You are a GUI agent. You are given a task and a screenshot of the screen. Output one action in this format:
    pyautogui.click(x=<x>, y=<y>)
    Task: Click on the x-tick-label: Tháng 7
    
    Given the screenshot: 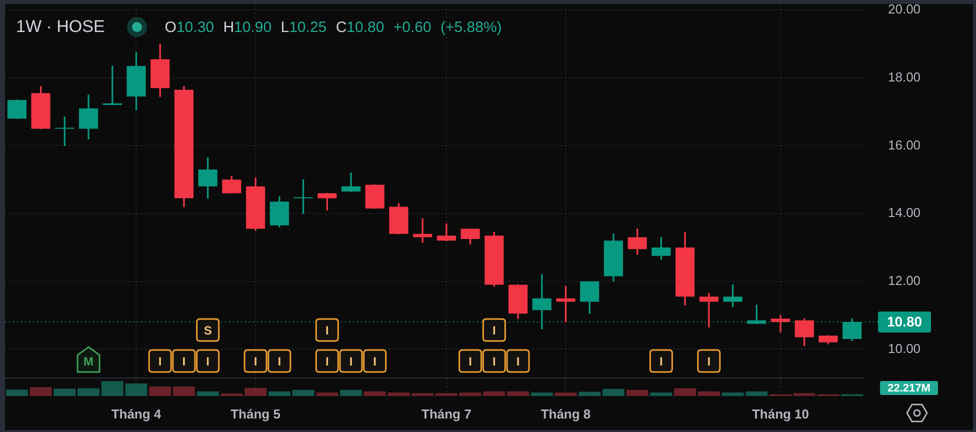 What is the action you would take?
    pyautogui.click(x=447, y=414)
    